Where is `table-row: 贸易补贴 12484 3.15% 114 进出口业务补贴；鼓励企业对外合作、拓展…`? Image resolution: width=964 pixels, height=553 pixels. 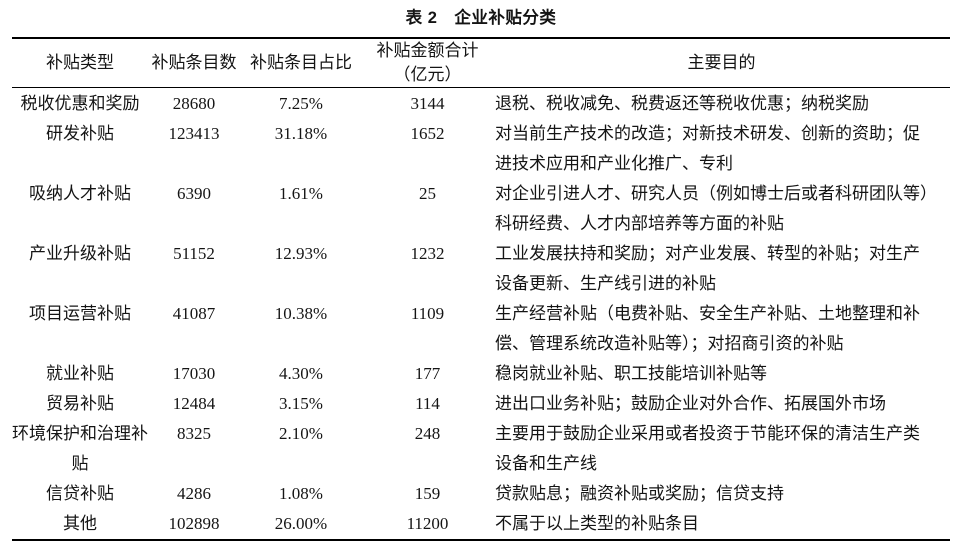
table-row: 贸易补贴 12484 3.15% 114 进出口业务补贴；鼓励企业对外合作、拓展… is located at coordinates (481, 404).